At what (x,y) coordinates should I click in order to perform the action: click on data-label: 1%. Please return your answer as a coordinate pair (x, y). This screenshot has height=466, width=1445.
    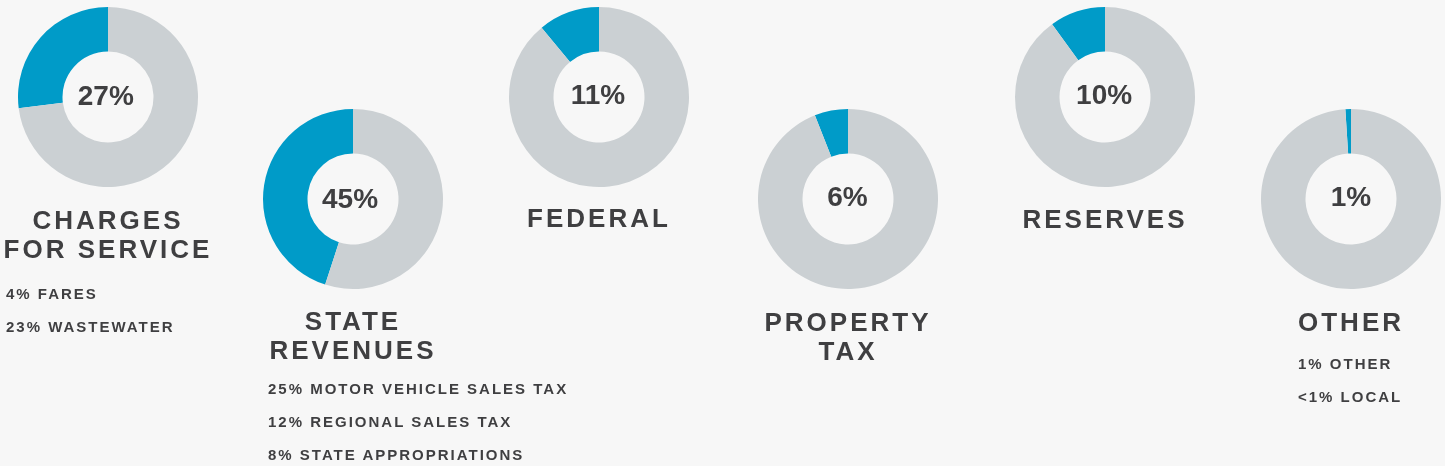
    Looking at the image, I should click on (1351, 196).